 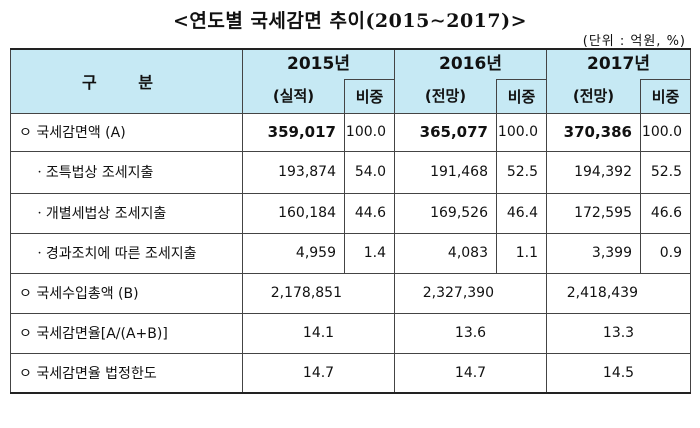 What do you see at coordinates (445, 172) in the screenshot?
I see `cell-value: 191,468` at bounding box center [445, 172].